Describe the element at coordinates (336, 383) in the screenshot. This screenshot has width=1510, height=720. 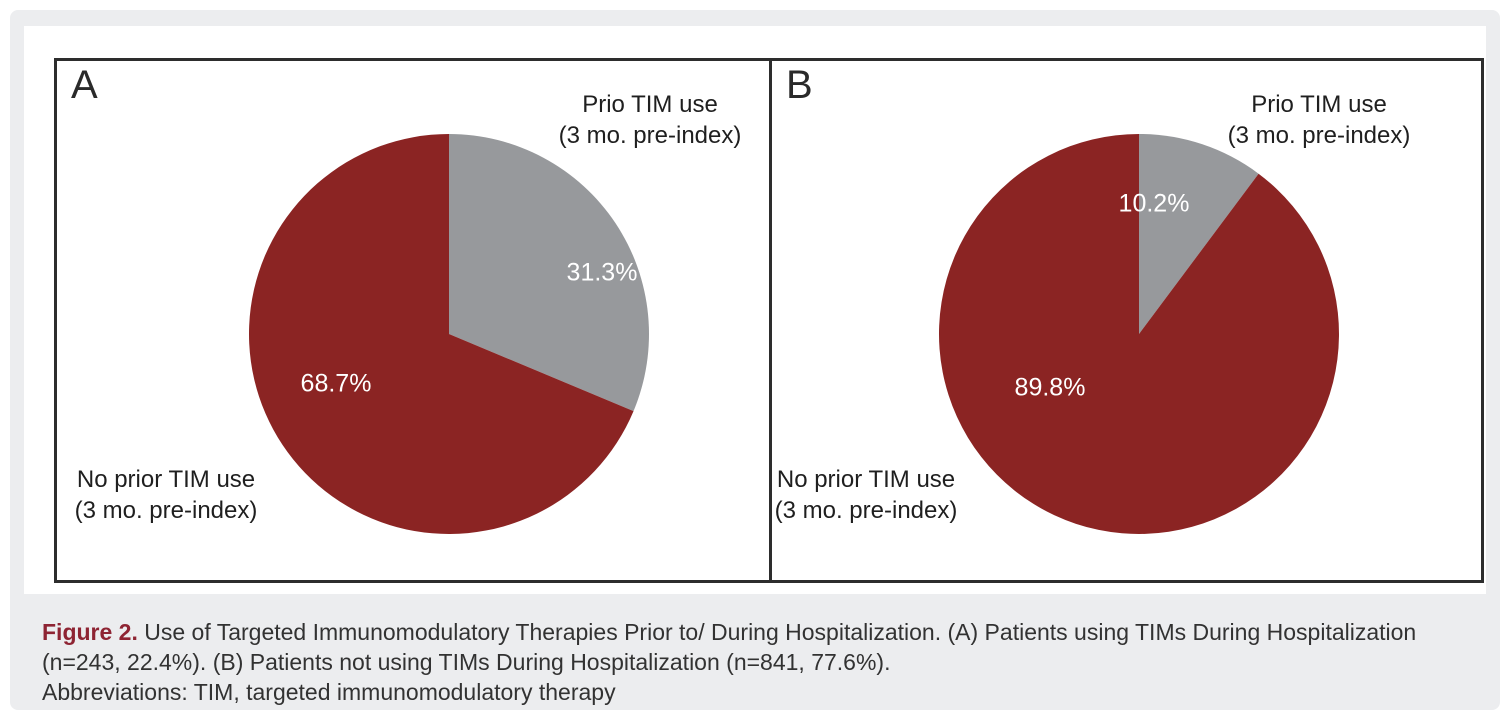
I see `pie-percent-label: 68.7%` at that location.